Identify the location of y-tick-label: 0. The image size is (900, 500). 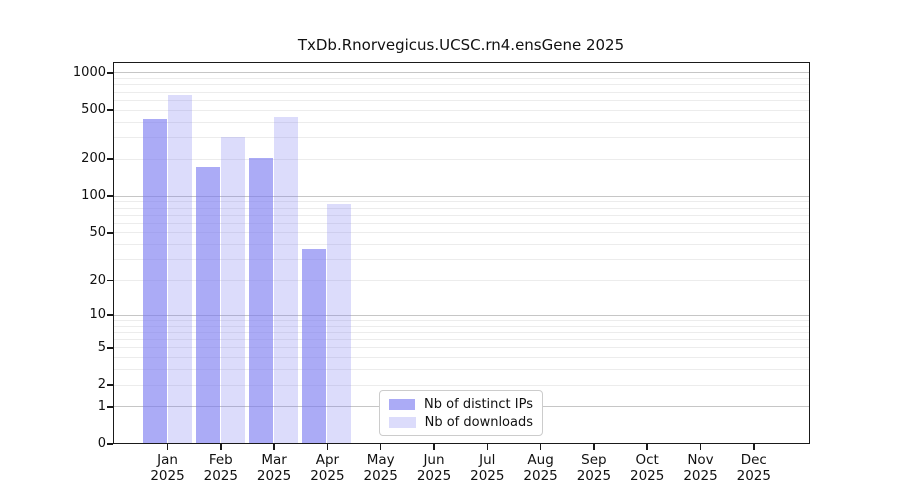
(101, 443).